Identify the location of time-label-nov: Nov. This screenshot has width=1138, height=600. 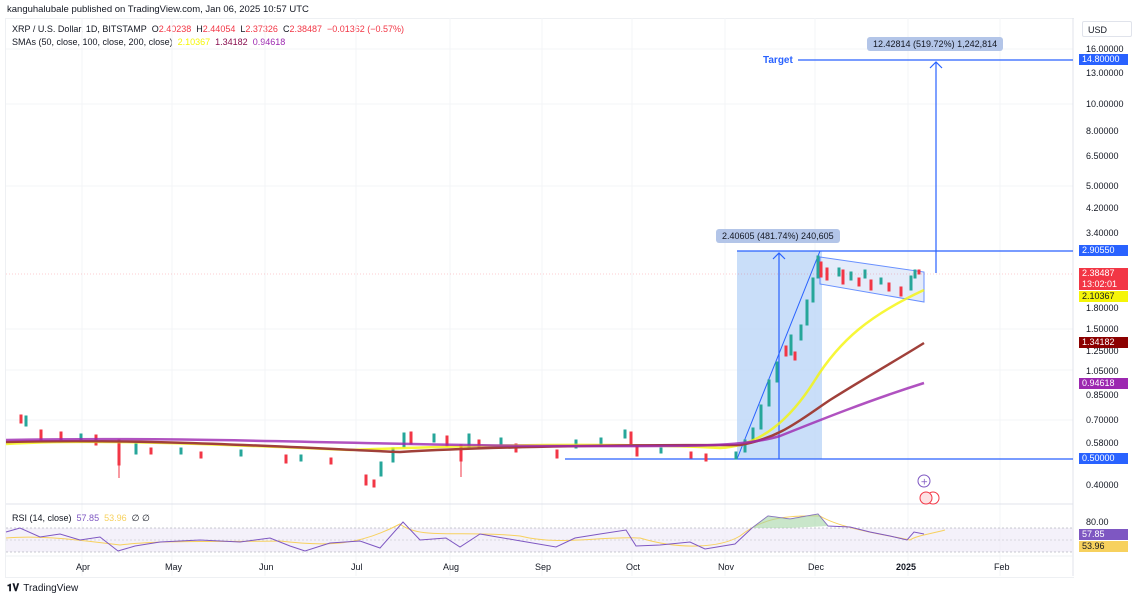
(726, 567).